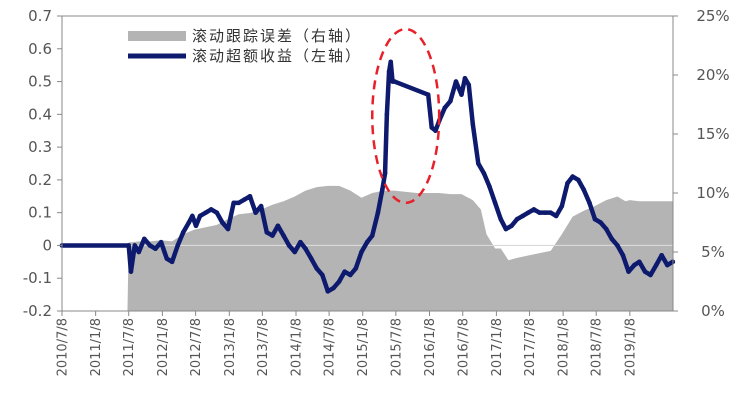  Describe the element at coordinates (430, 347) in the screenshot. I see `x-axis-tick-label: 2016/1/8` at that location.